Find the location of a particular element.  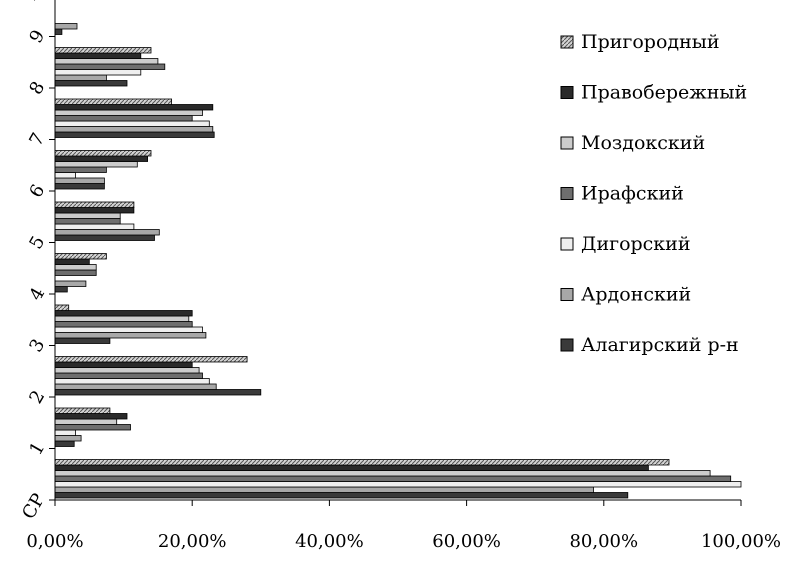

y-tick-label: 2 is located at coordinates (37, 397).